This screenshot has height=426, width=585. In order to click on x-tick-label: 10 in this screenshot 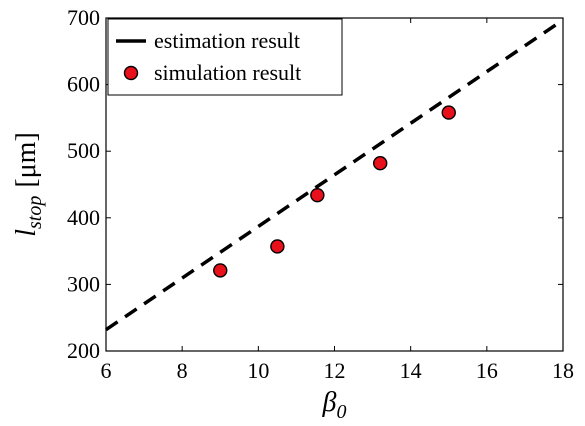, I will do `click(258, 370)`.